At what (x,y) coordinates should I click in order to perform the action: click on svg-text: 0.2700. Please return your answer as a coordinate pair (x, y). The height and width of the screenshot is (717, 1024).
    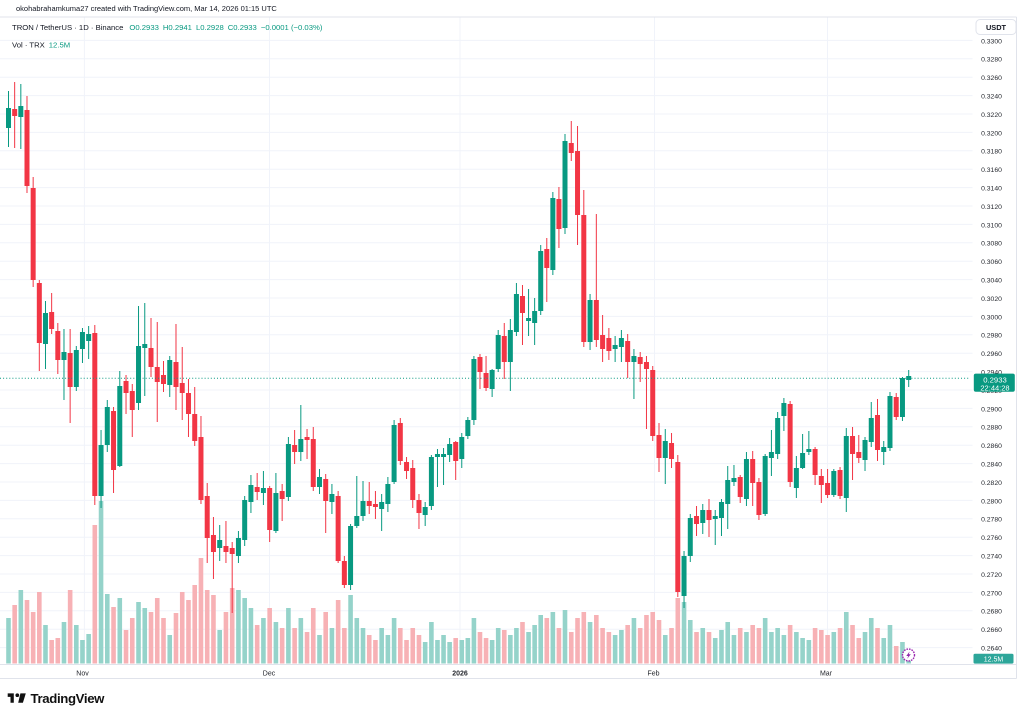
    Looking at the image, I should click on (991, 593).